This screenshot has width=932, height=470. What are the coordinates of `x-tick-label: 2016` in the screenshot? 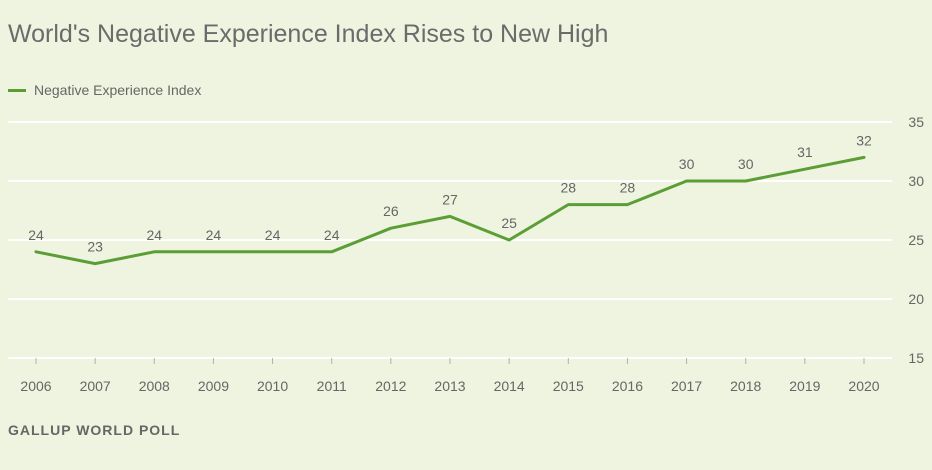 It's located at (627, 386).